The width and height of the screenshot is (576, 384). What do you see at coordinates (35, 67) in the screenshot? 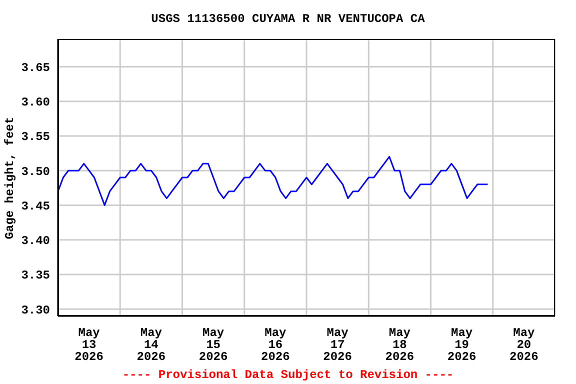
I see `y-tick-label: 3.65` at bounding box center [35, 67].